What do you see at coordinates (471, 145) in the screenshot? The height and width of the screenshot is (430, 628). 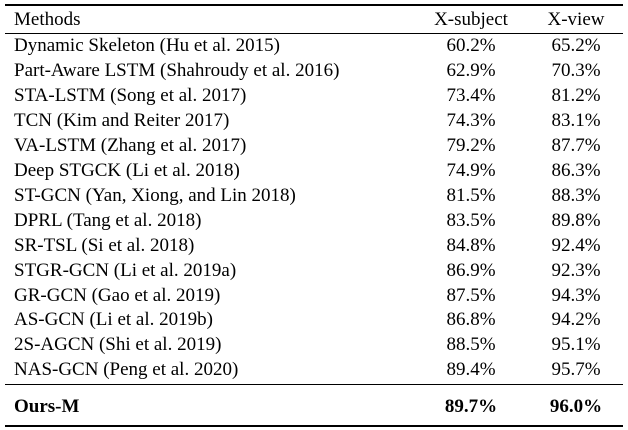 I see `x-subject-cell: 79.2%` at bounding box center [471, 145].